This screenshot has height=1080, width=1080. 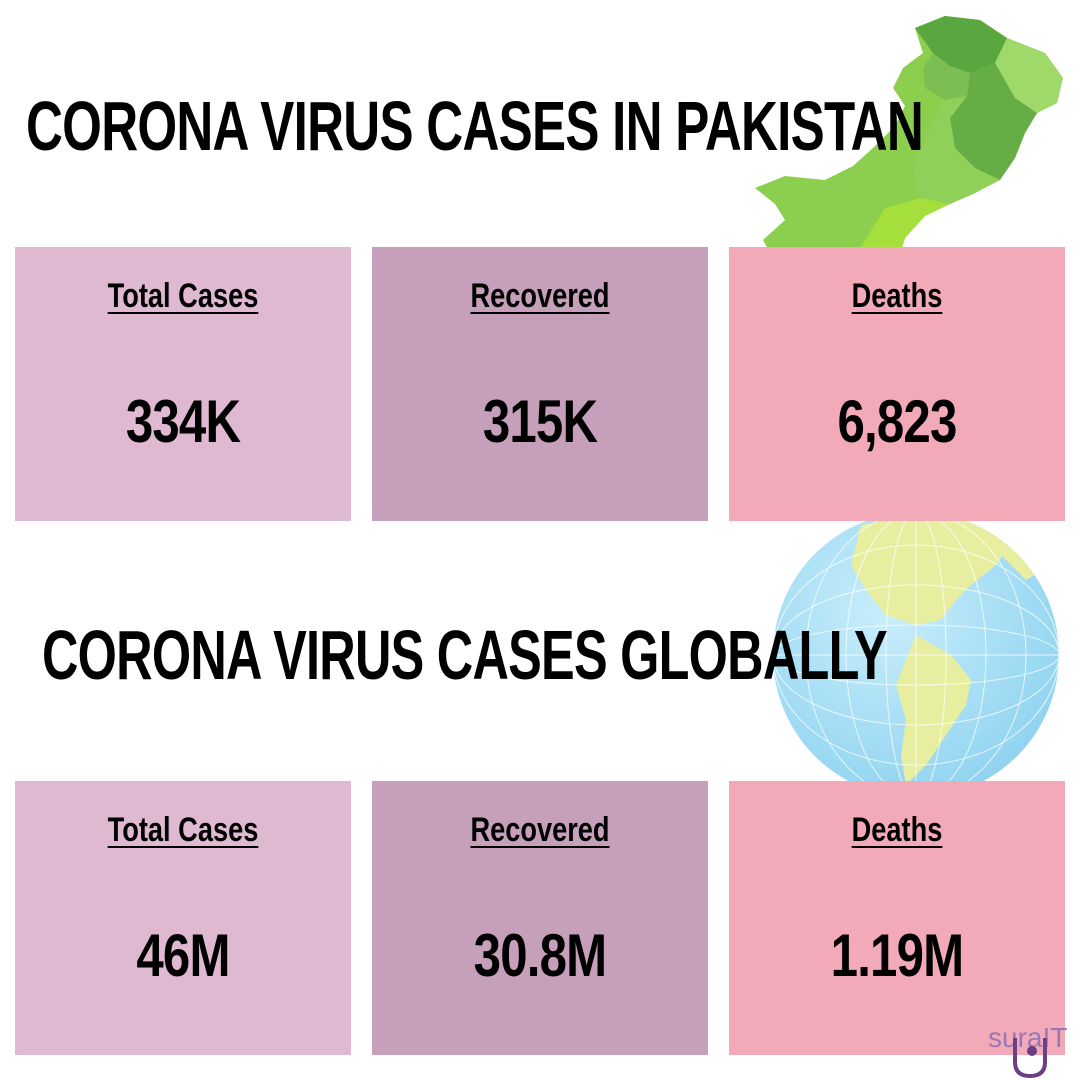 What do you see at coordinates (540, 955) in the screenshot?
I see `card-value: 30.8M` at bounding box center [540, 955].